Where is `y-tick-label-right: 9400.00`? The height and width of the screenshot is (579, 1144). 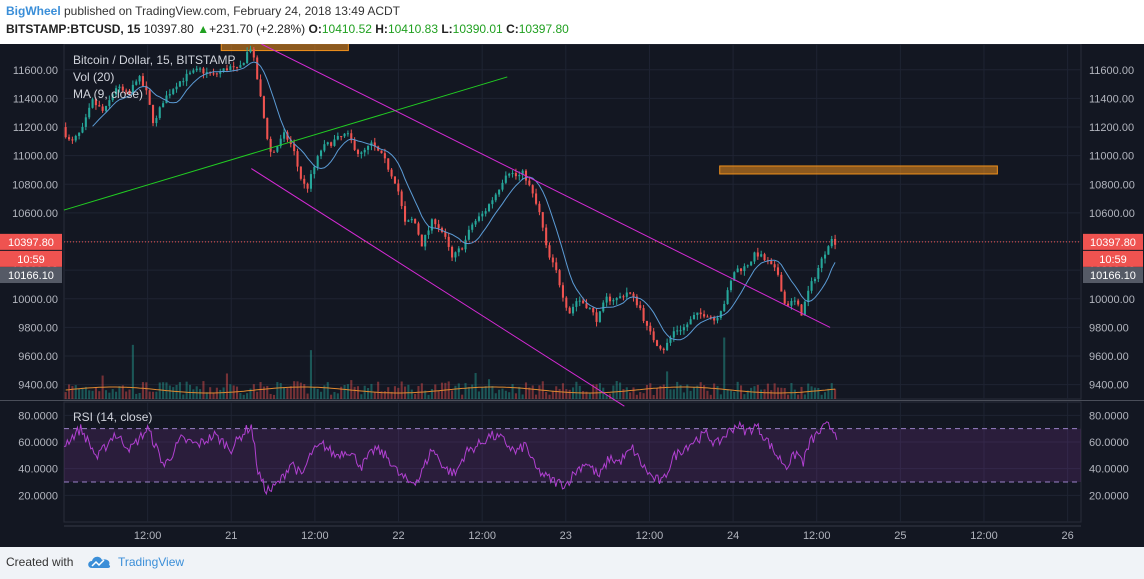 y-tick-label-right: 9400.00 is located at coordinates (1109, 386).